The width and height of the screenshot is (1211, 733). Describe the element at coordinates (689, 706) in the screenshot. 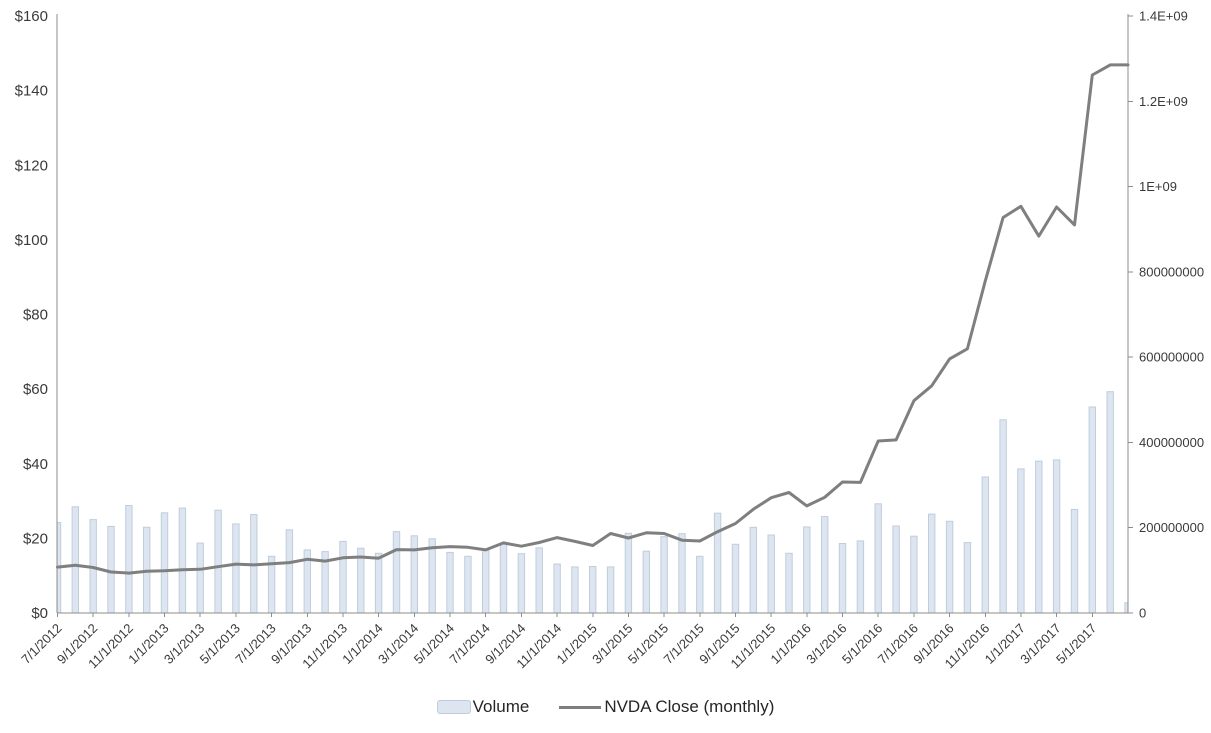

I see `close-legend-label: NVDA Close (monthly)` at that location.